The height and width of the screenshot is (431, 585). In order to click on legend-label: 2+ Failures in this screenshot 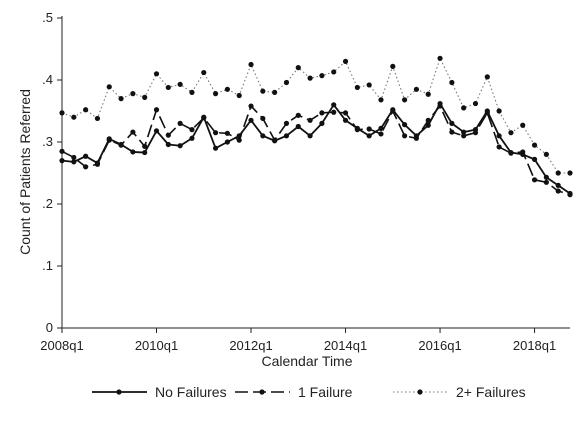, I will do `click(491, 392)`.